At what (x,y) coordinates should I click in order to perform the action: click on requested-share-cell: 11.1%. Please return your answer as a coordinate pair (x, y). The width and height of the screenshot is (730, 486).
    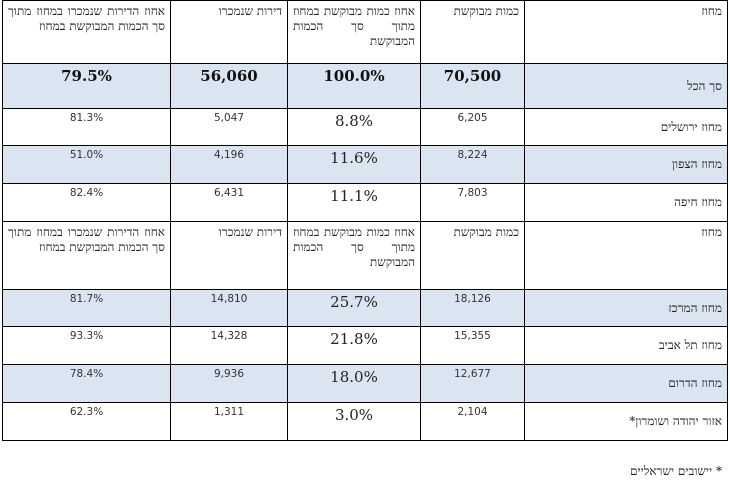
    Looking at the image, I should click on (354, 202).